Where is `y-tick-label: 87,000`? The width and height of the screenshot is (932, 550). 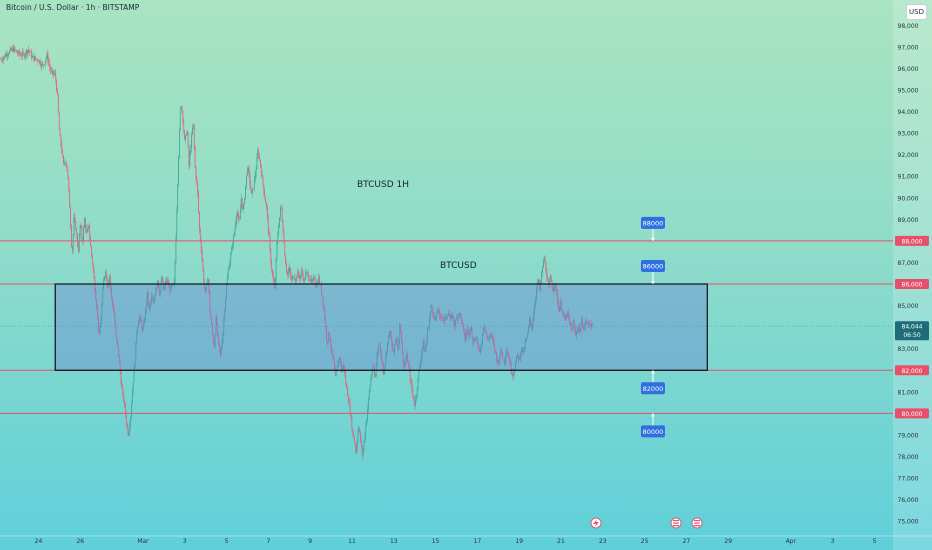
y-tick-label: 87,000 is located at coordinates (908, 263).